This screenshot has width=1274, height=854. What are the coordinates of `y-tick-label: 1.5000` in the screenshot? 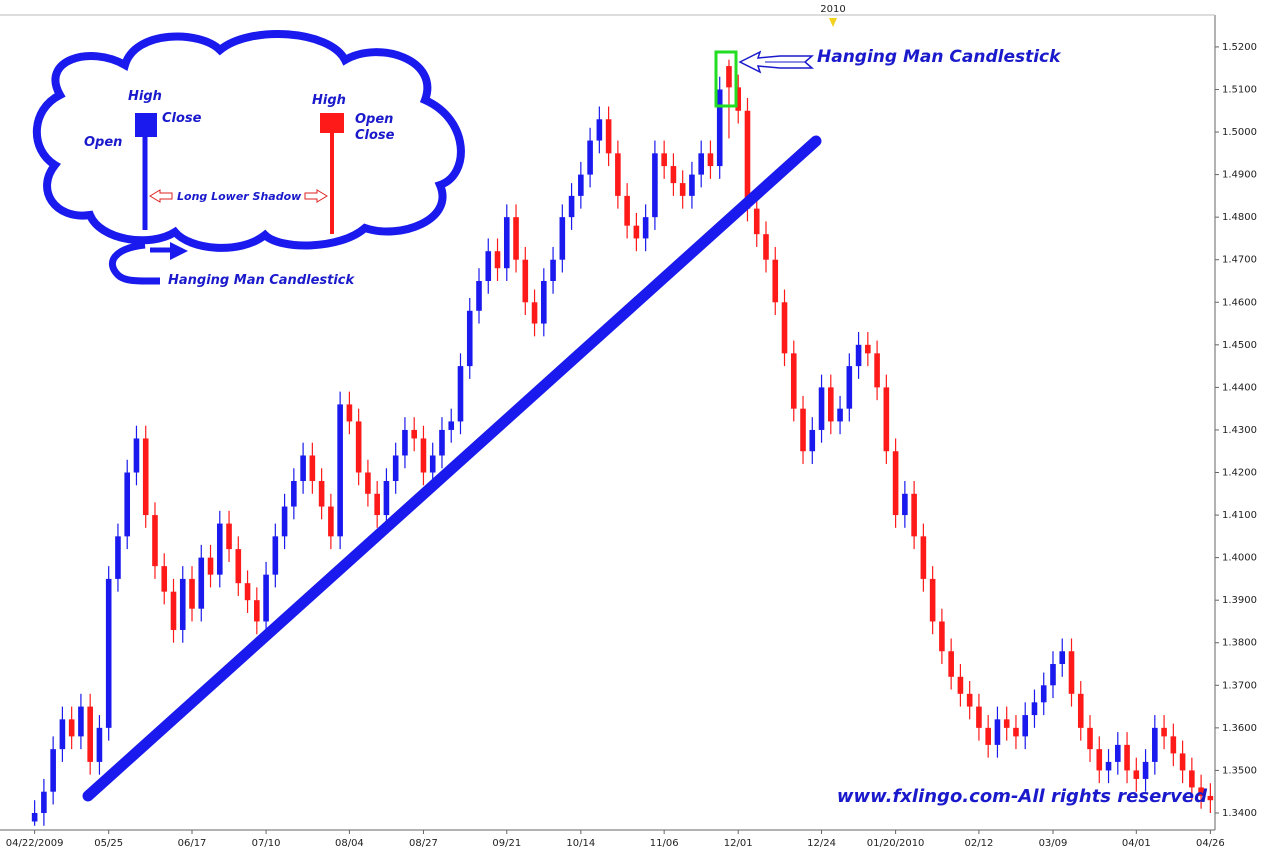 It's located at (1239, 132).